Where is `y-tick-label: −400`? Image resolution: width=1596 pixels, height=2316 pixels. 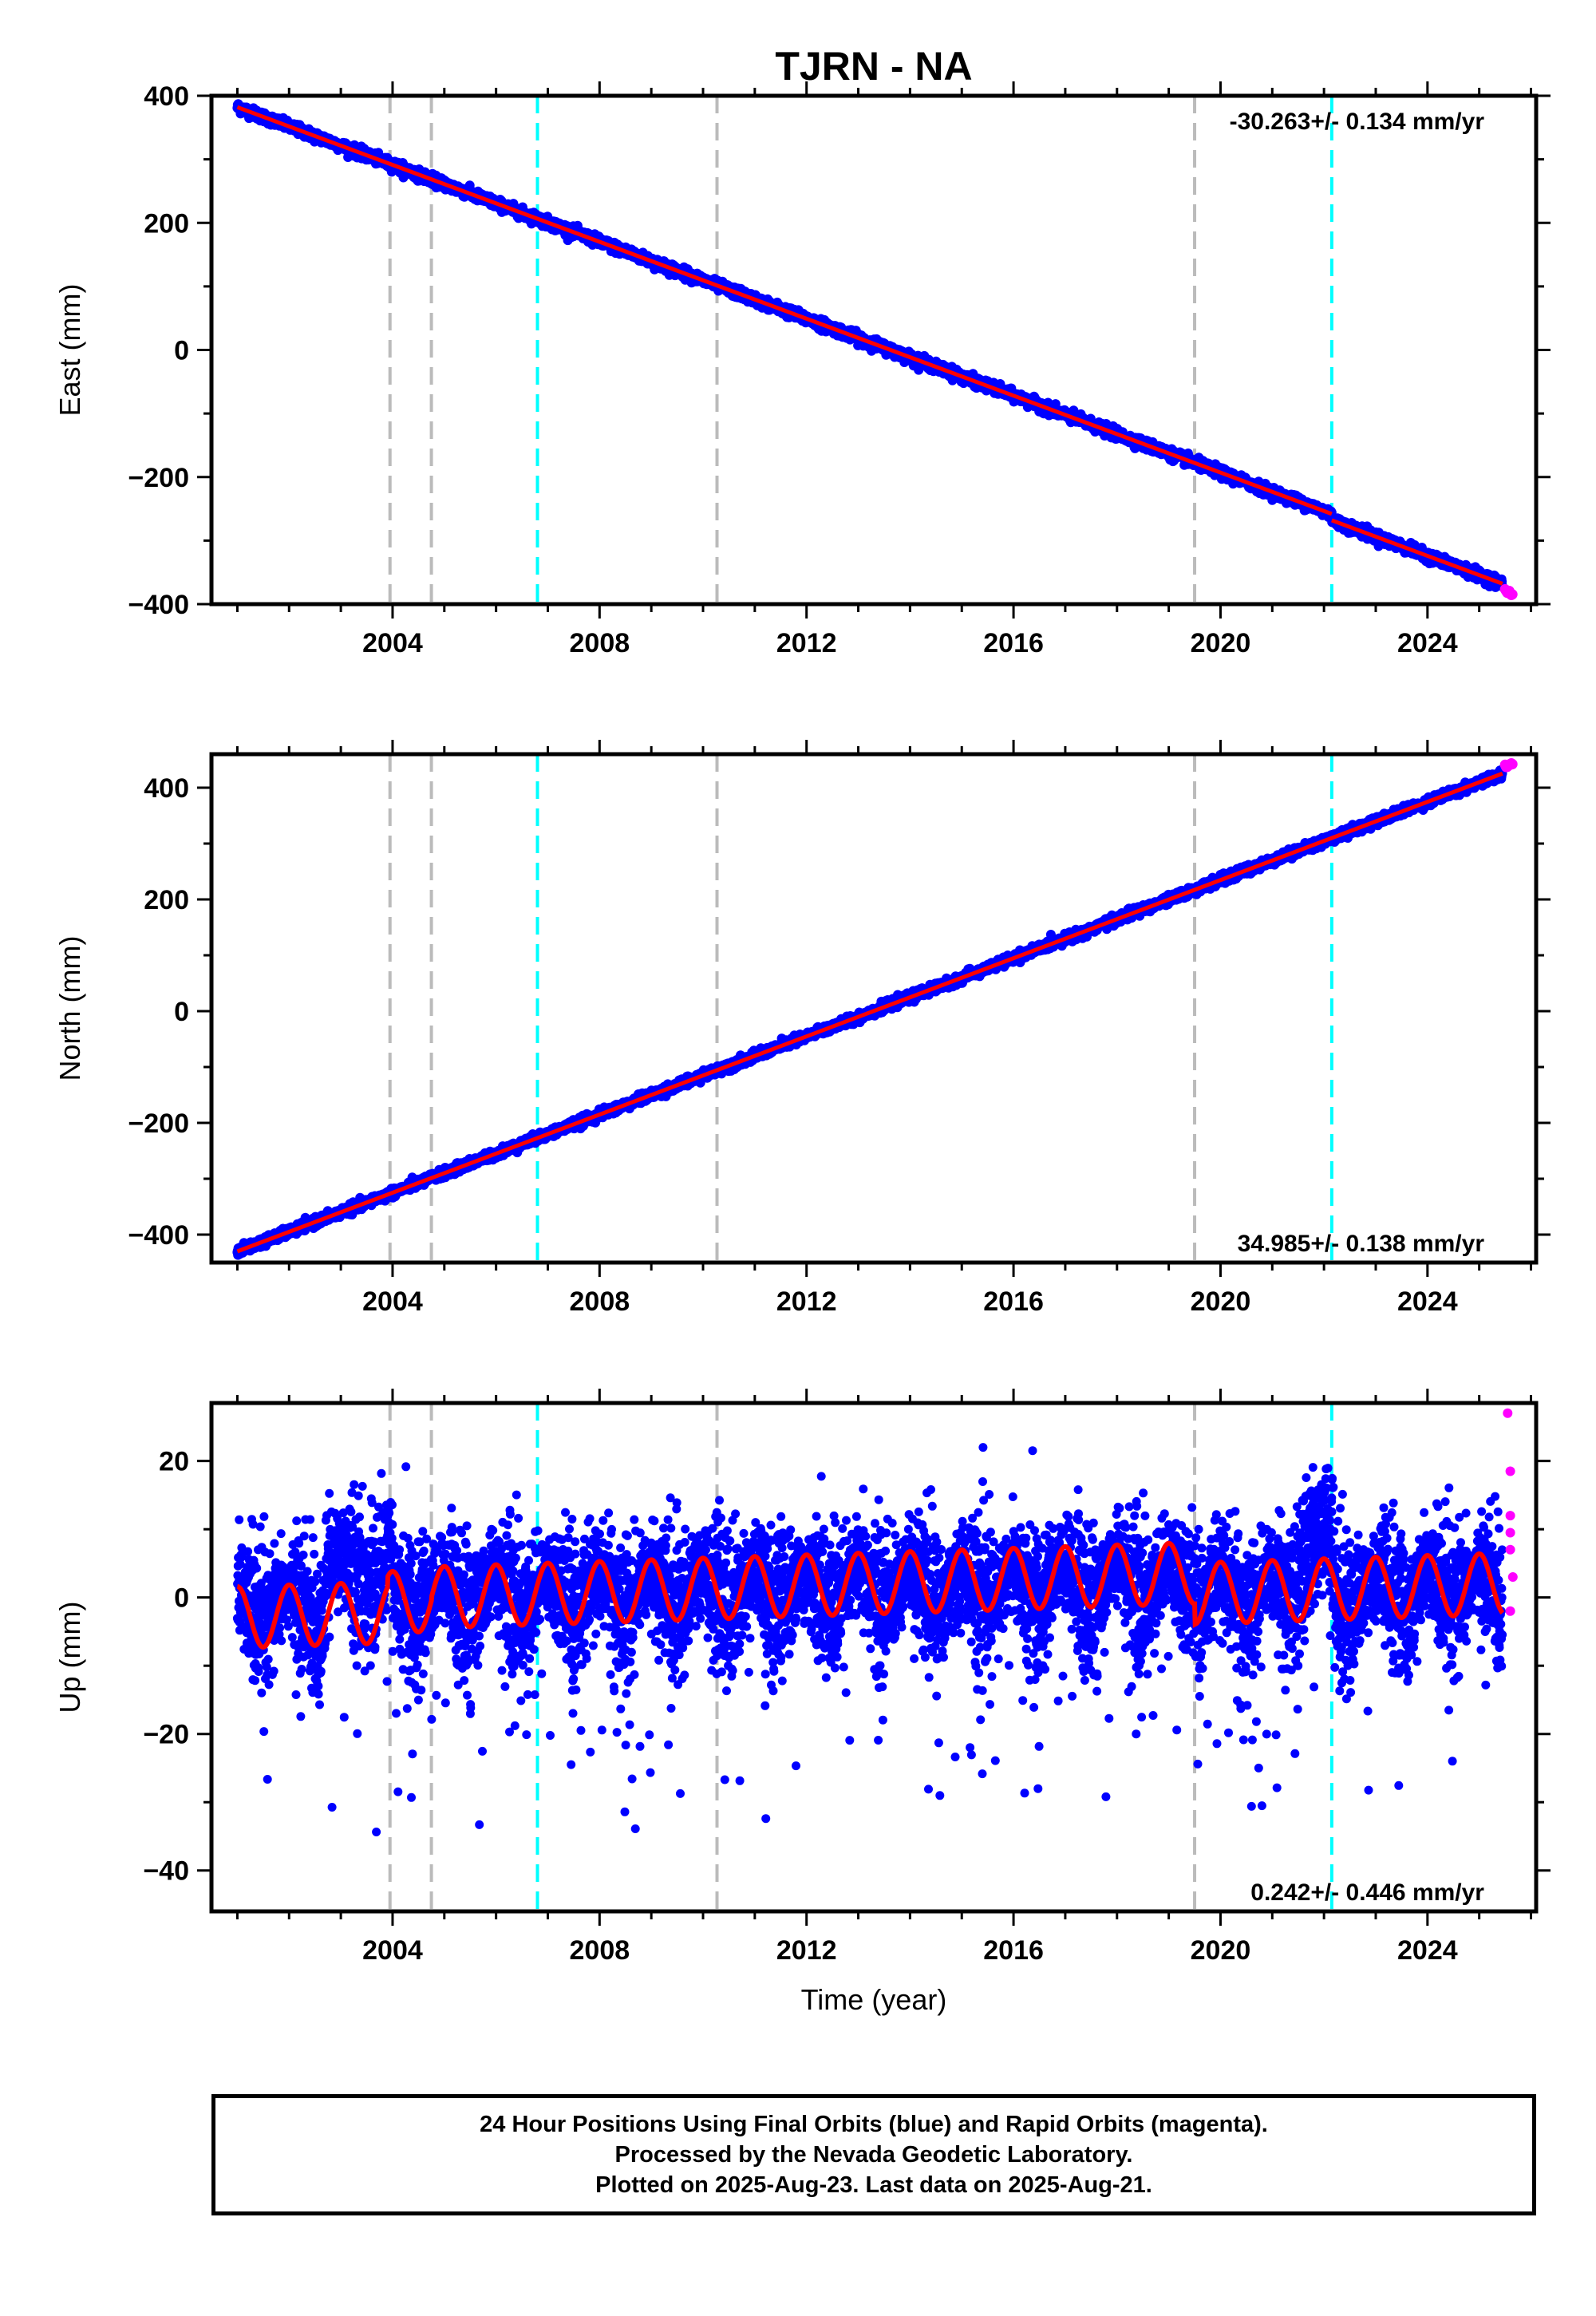
y-tick-label: −400 is located at coordinates (158, 605).